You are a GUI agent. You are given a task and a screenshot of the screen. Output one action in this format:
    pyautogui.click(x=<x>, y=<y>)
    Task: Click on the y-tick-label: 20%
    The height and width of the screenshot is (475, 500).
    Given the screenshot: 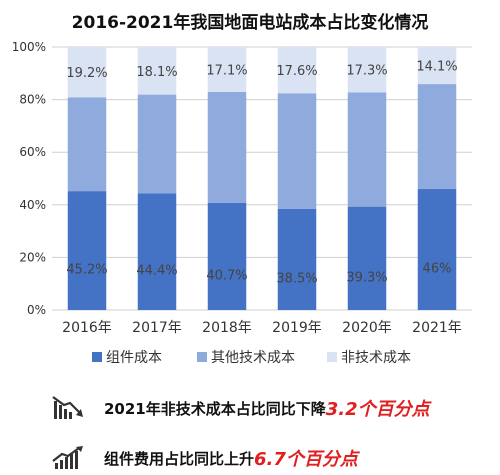 What is the action you would take?
    pyautogui.click(x=32, y=257)
    